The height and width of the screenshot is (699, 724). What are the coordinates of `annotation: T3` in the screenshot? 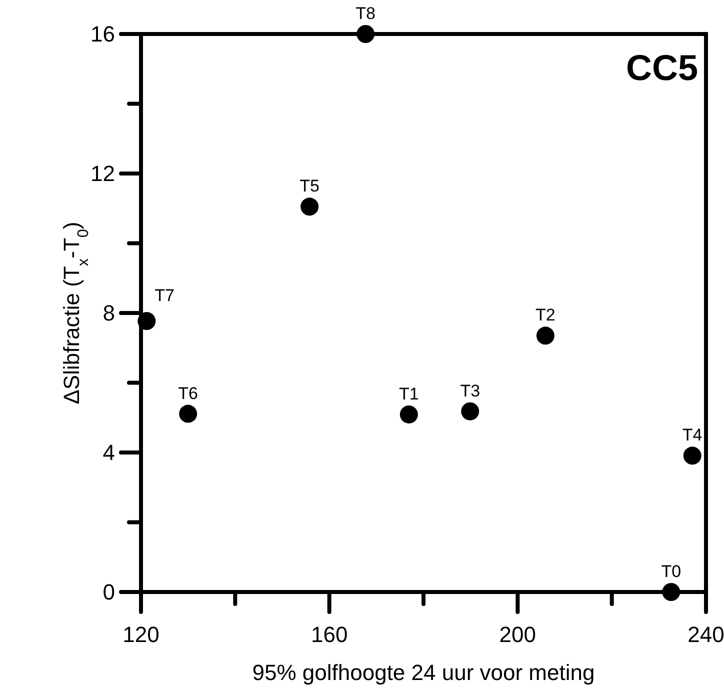 It's located at (470, 390).